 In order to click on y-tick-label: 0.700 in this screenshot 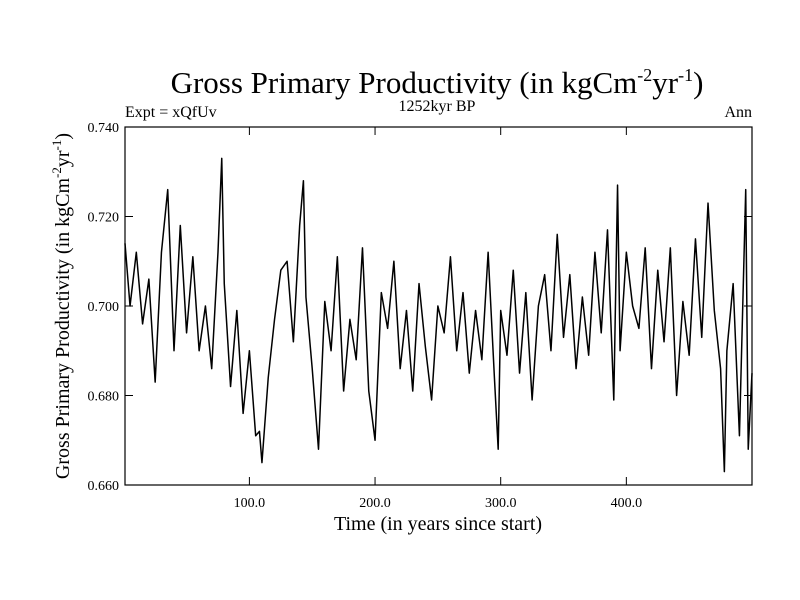, I will do `click(104, 307)`.